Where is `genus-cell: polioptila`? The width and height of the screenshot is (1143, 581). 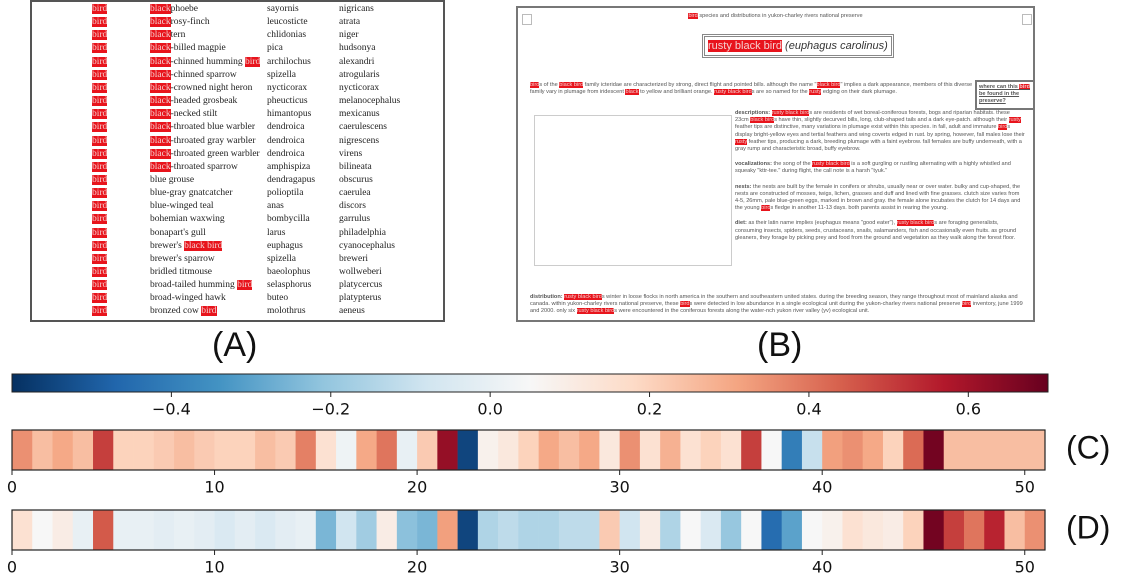 genus-cell: polioptila is located at coordinates (285, 193).